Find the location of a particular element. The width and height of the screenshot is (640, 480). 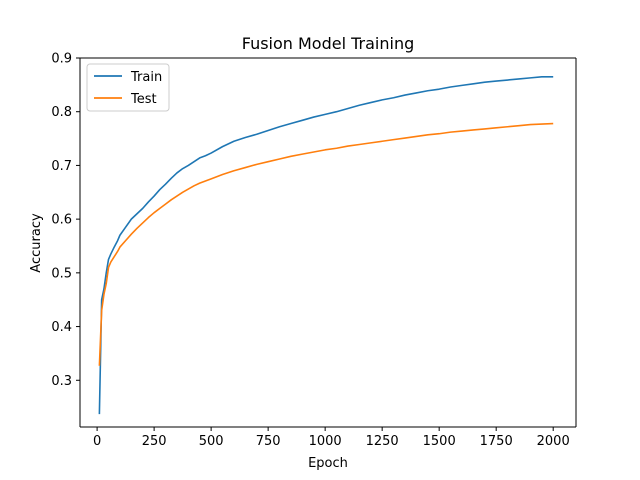

y-tick-label: 0.7 is located at coordinates (61, 166).